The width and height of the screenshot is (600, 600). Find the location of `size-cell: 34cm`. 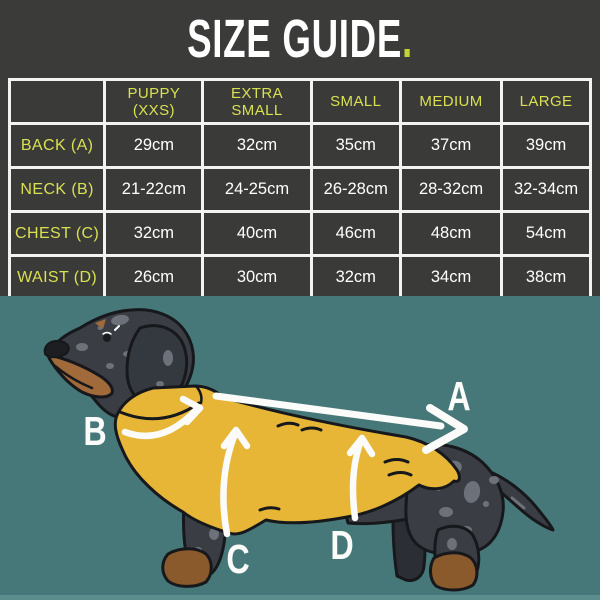

size-cell: 34cm is located at coordinates (451, 277).